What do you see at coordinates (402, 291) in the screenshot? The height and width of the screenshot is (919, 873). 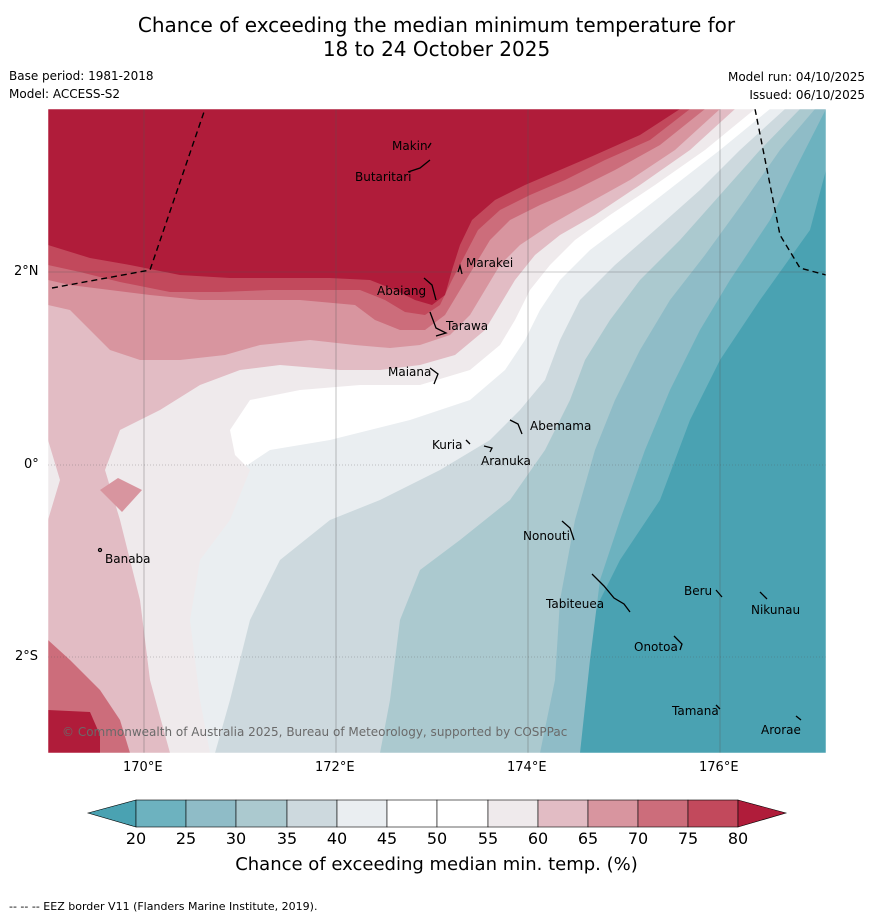 I see `place-label-abaiang: Abaiang` at bounding box center [402, 291].